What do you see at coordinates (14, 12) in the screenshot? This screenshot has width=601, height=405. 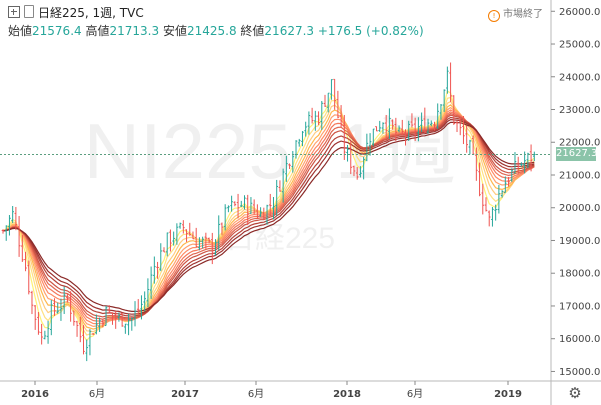 I see `collapse-icon` at bounding box center [14, 12].